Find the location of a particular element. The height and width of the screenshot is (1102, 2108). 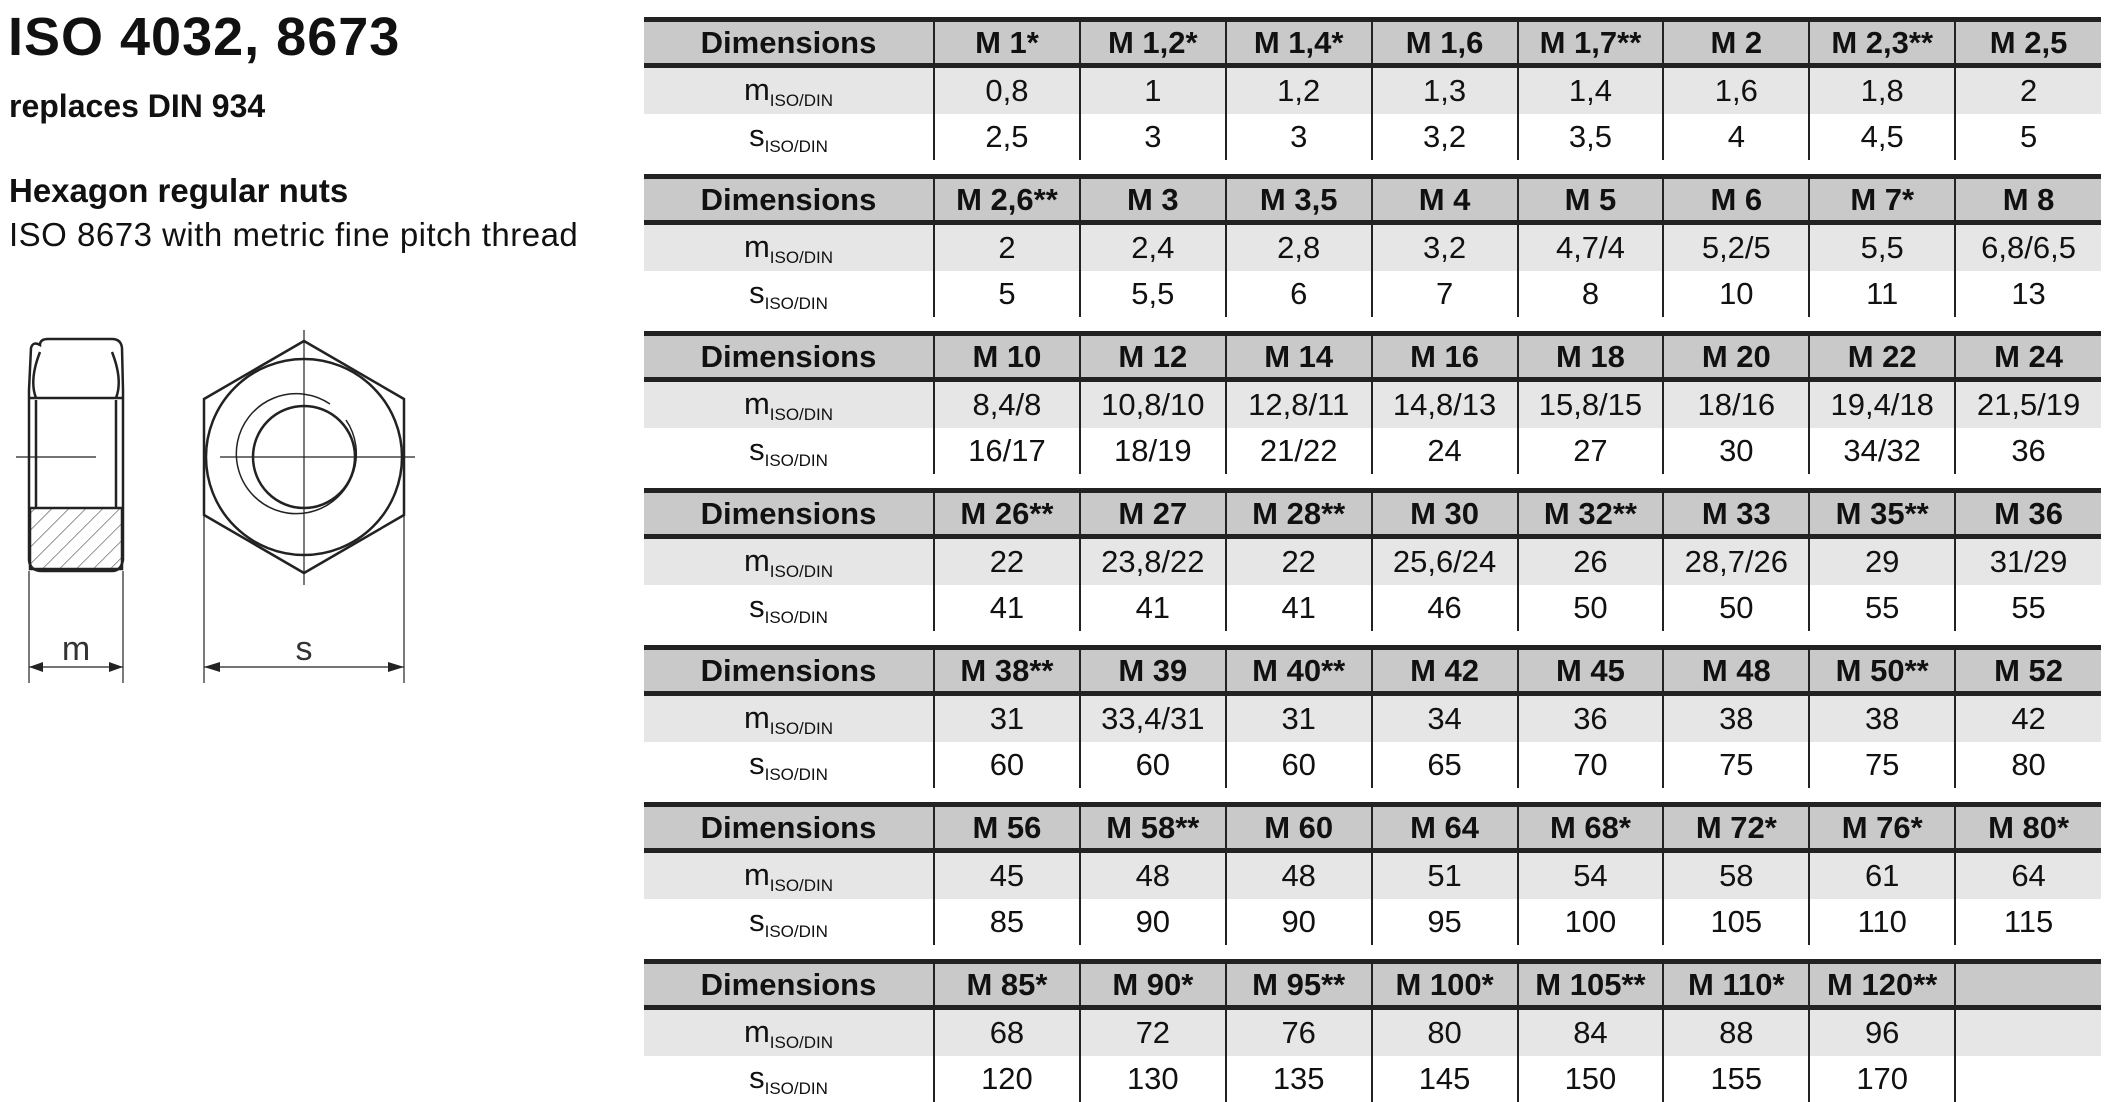

thread-size-cell: M 85* is located at coordinates (1006, 984).